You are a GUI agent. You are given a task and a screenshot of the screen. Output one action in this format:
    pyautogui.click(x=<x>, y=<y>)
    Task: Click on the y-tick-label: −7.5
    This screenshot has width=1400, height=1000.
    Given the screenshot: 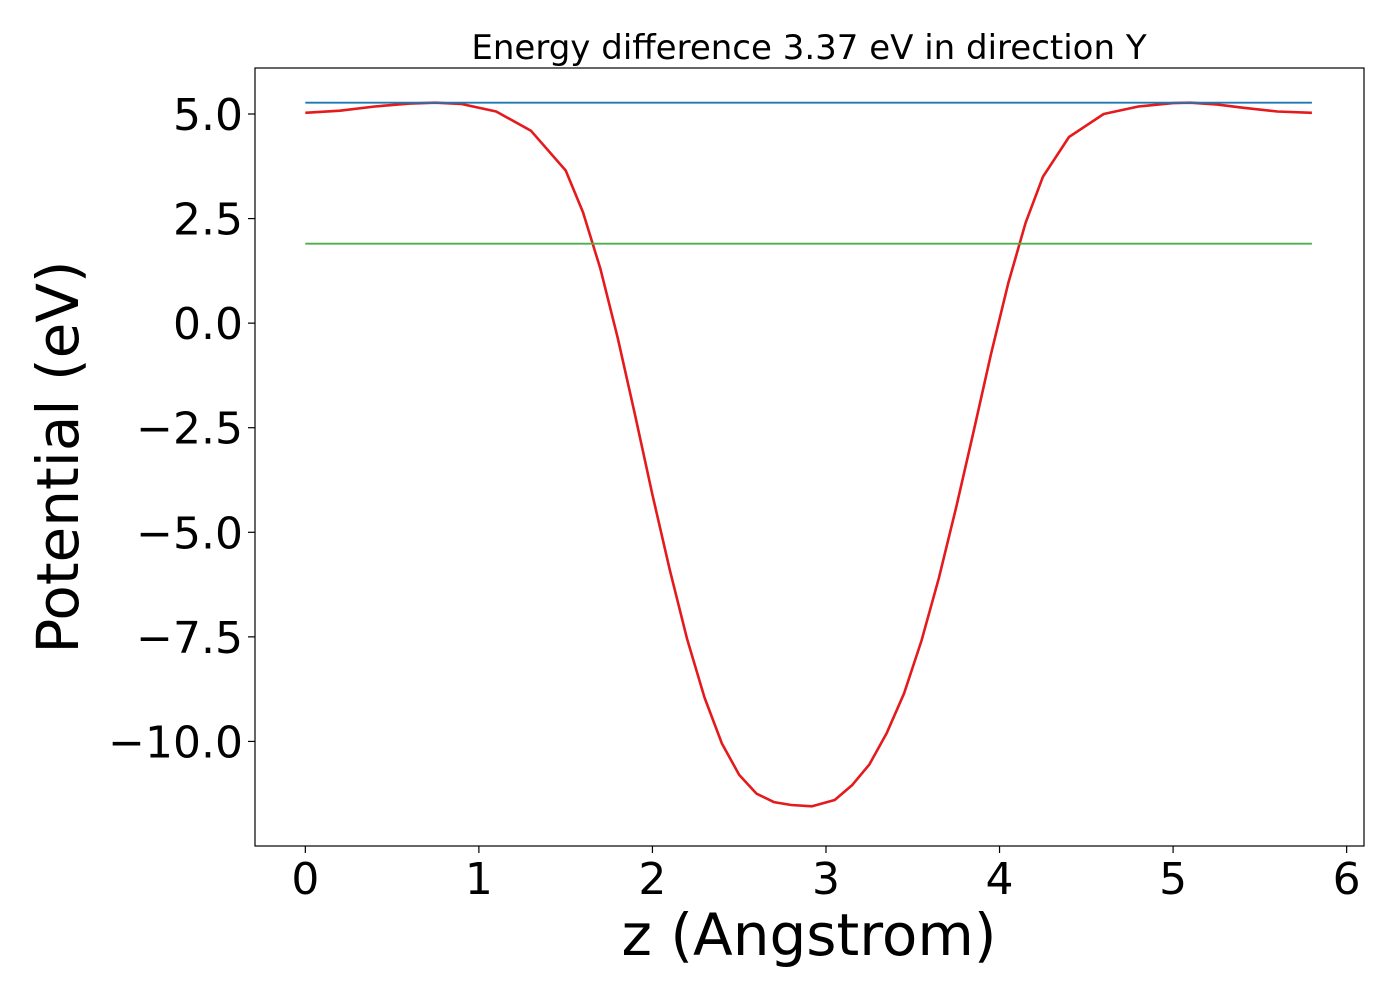 What is the action you would take?
    pyautogui.click(x=189, y=638)
    